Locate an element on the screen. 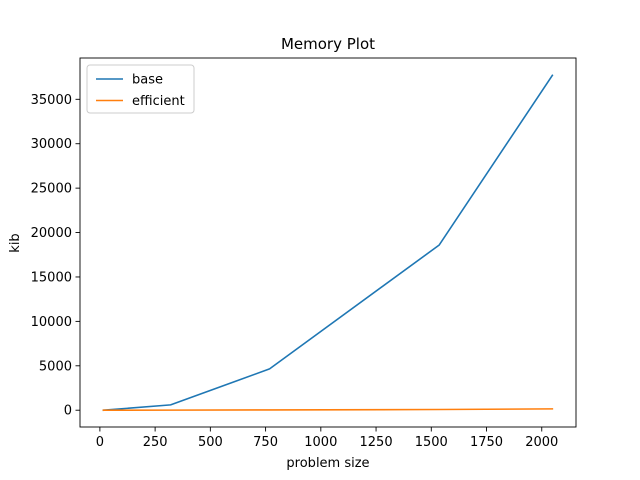 The image size is (640, 480). y-tick-label: 0 is located at coordinates (68, 411).